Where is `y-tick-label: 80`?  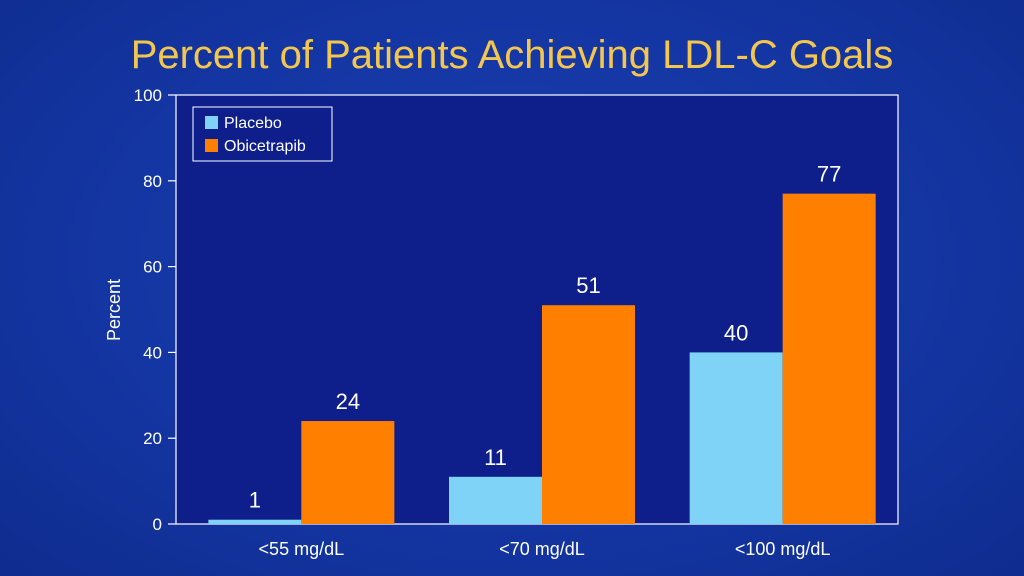 y-tick-label: 80 is located at coordinates (152, 181).